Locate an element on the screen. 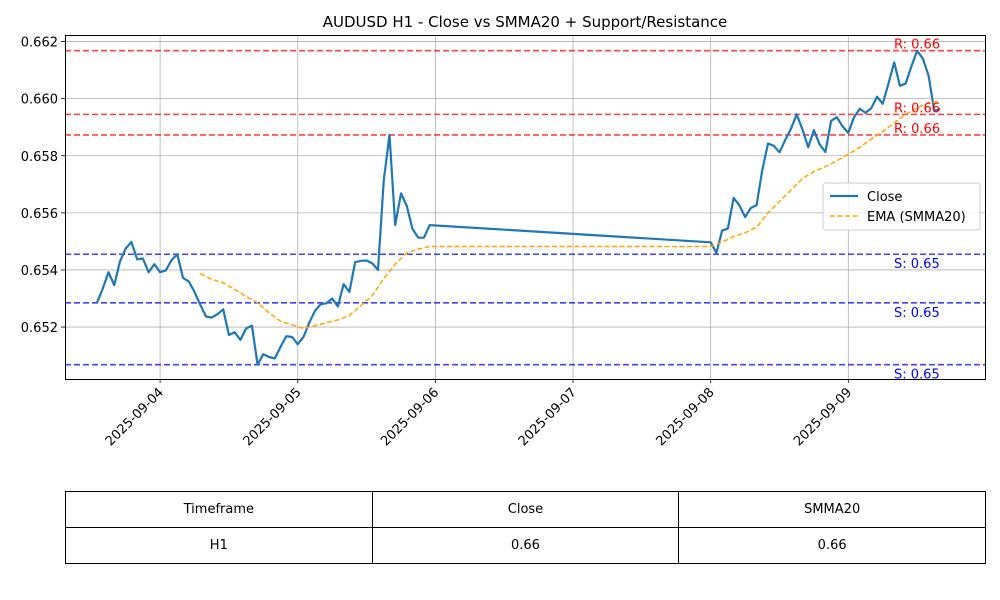 The image size is (1000, 600). y-tick-label: 0.662 is located at coordinates (39, 43).